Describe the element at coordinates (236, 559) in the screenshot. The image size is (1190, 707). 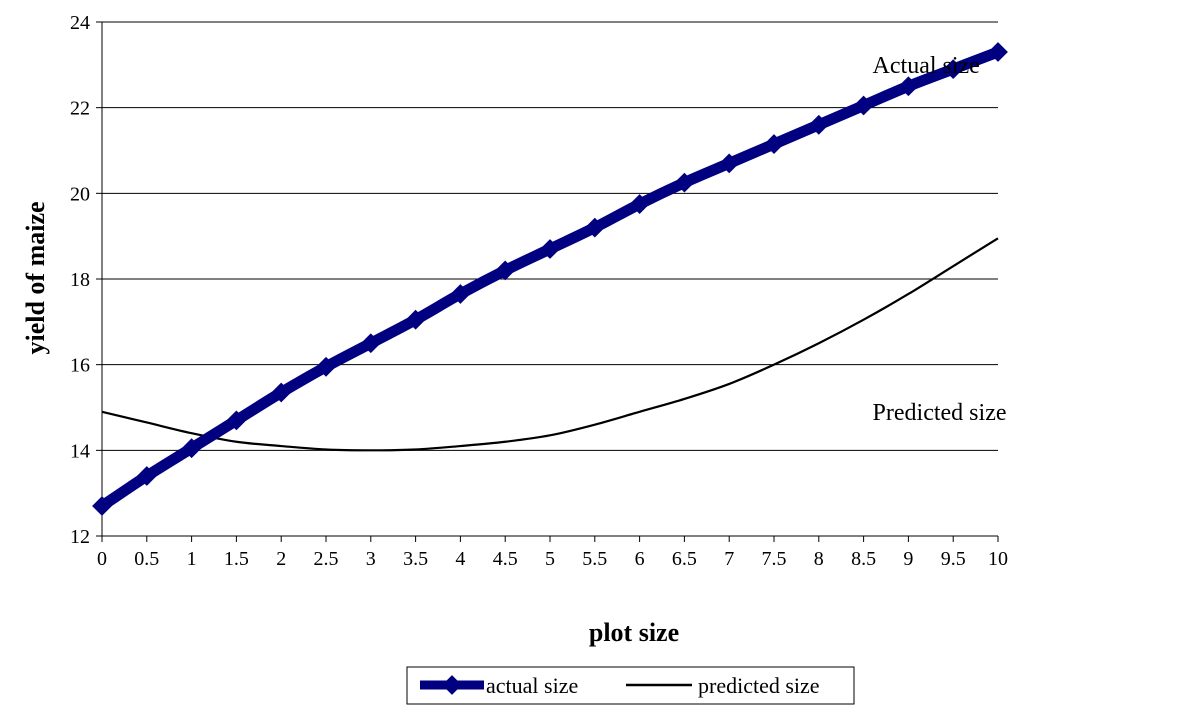
I see `x-tick-label: 1.5` at that location.